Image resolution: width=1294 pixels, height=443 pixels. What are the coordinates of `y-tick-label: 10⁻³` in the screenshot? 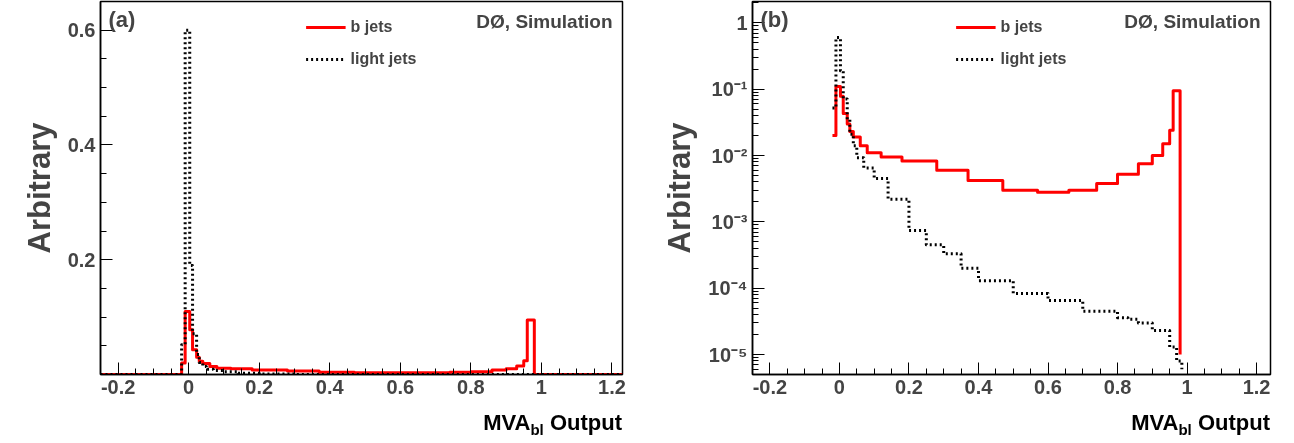 It's located at (729, 221).